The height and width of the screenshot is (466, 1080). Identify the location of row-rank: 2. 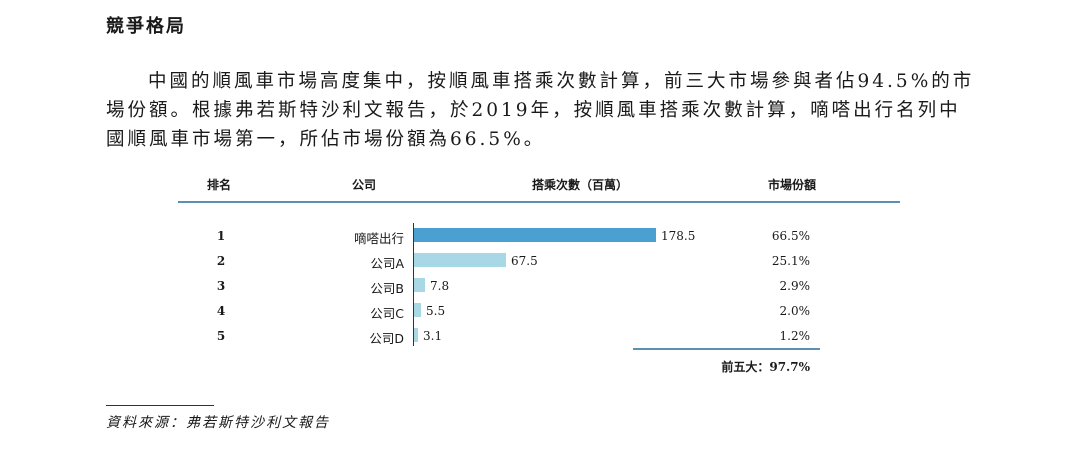
(221, 261).